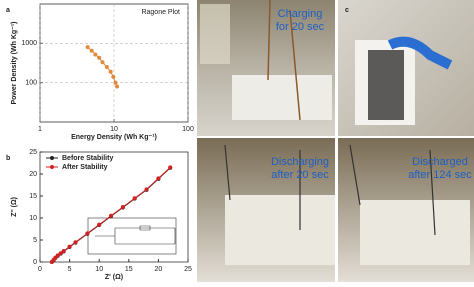  Describe the element at coordinates (35, 240) in the screenshot. I see `y-tick-label: 5` at that location.